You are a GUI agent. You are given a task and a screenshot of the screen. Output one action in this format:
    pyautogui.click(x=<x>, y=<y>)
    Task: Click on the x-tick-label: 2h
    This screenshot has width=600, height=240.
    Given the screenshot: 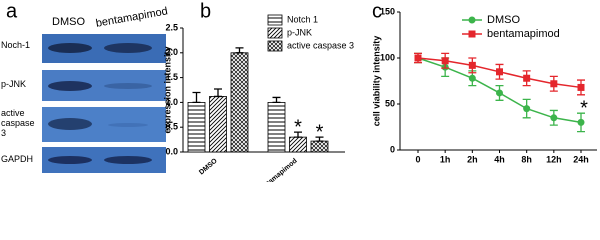 What is the action you would take?
    pyautogui.click(x=472, y=159)
    